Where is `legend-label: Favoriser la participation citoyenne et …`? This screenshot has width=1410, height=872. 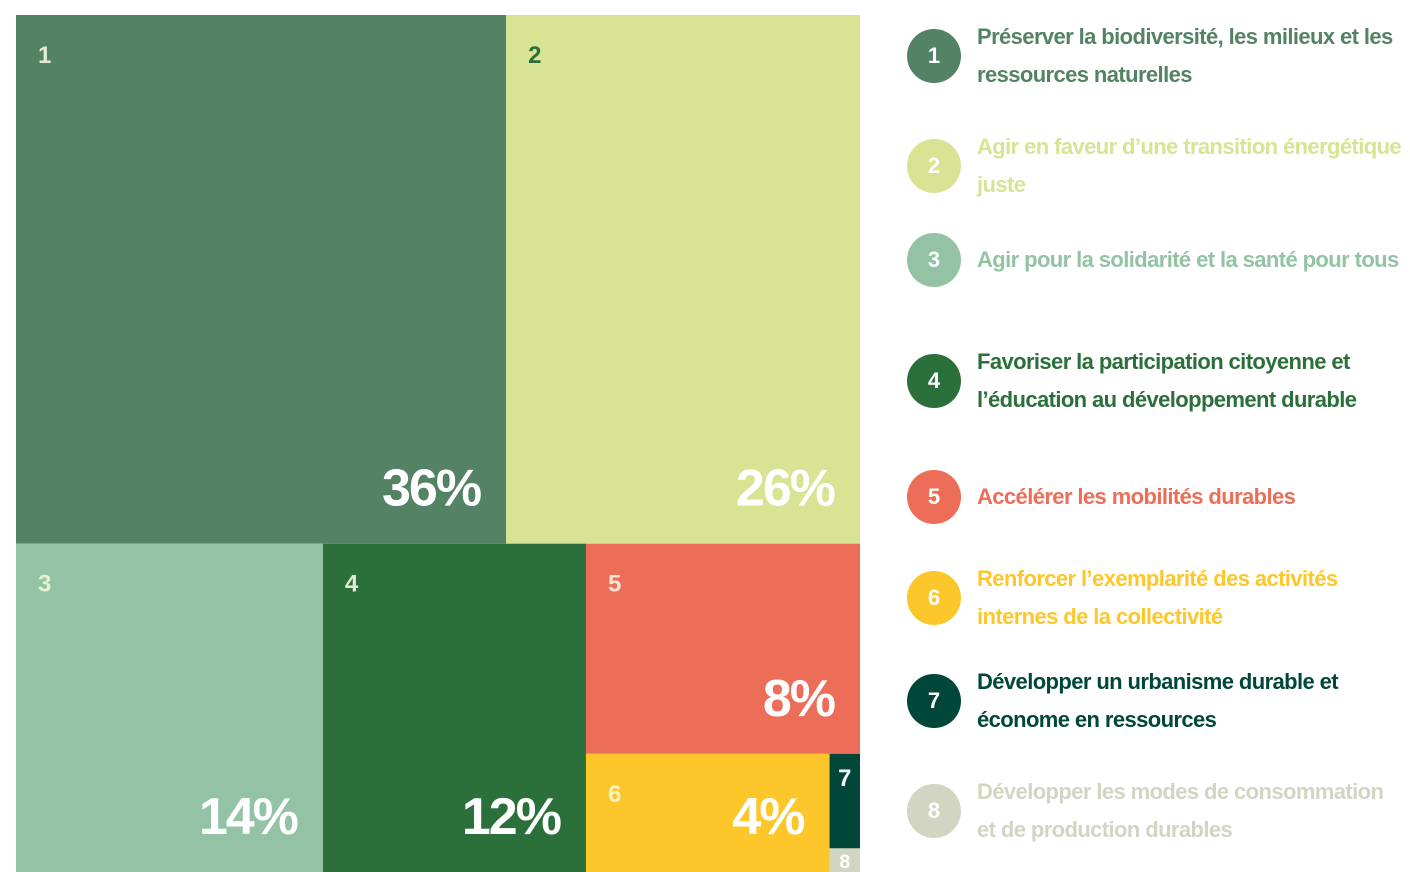
legend-label: Favoriser la participation citoyenne et … is located at coordinates (1167, 380).